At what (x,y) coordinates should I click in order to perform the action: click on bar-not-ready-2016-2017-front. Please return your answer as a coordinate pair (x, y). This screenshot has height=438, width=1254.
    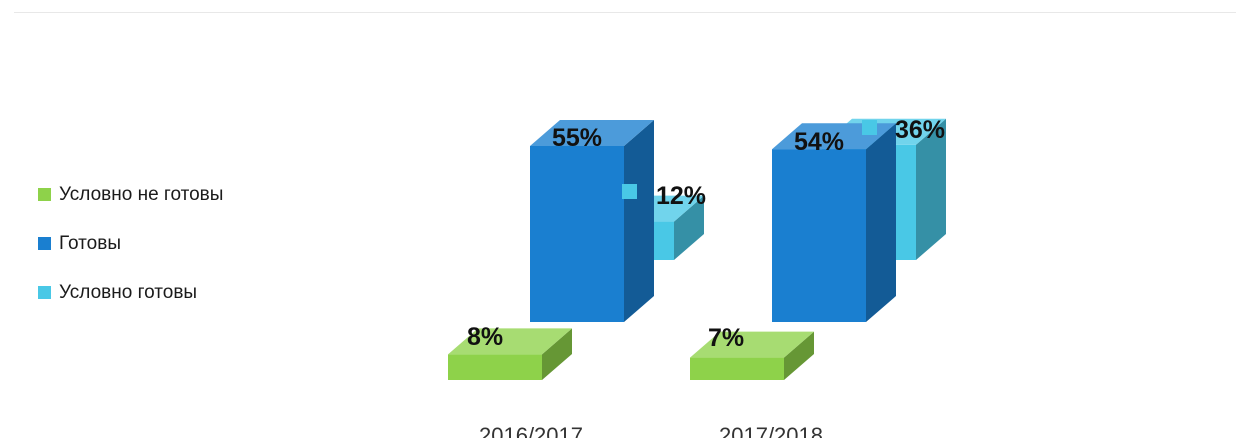
    Looking at the image, I should click on (495, 367).